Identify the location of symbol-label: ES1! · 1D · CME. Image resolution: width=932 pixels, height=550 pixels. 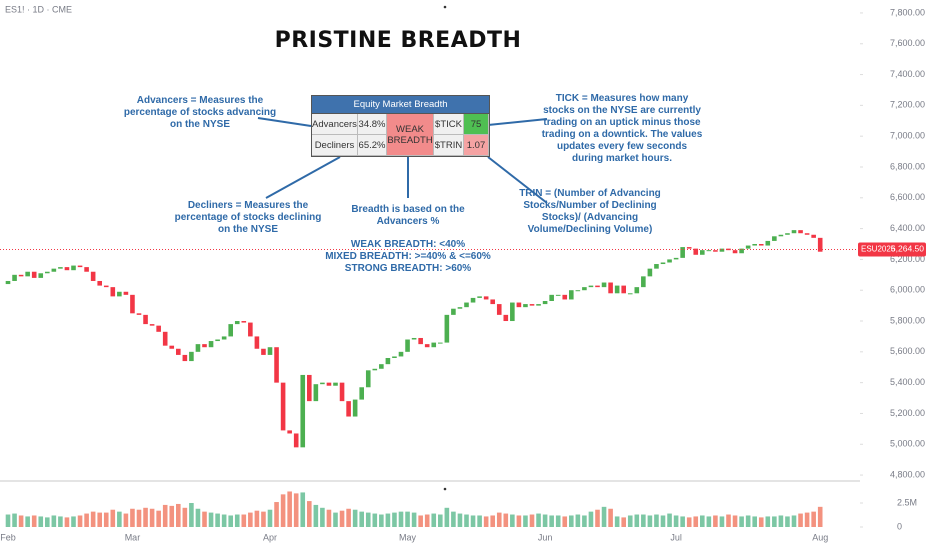
(38, 9).